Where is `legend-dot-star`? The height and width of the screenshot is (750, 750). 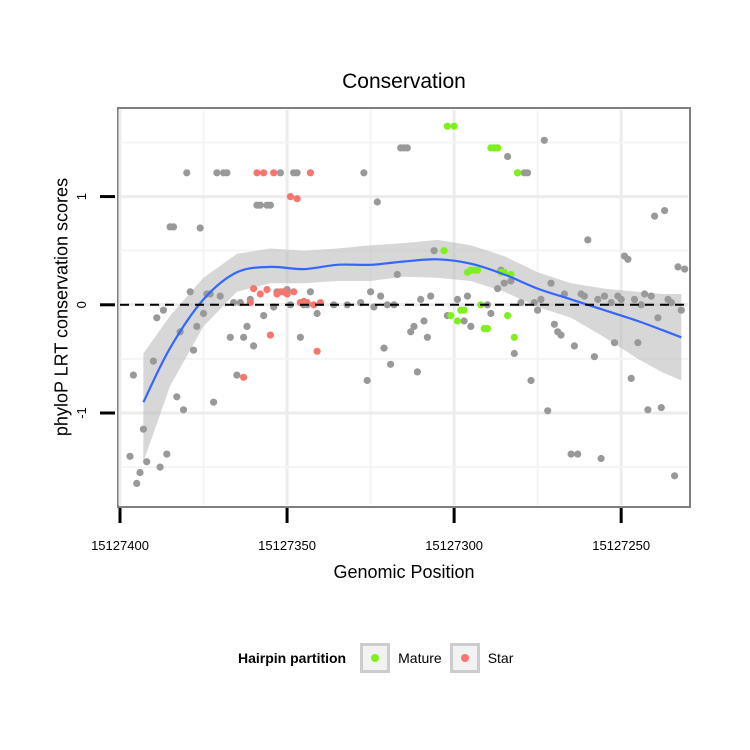
legend-dot-star is located at coordinates (464, 658).